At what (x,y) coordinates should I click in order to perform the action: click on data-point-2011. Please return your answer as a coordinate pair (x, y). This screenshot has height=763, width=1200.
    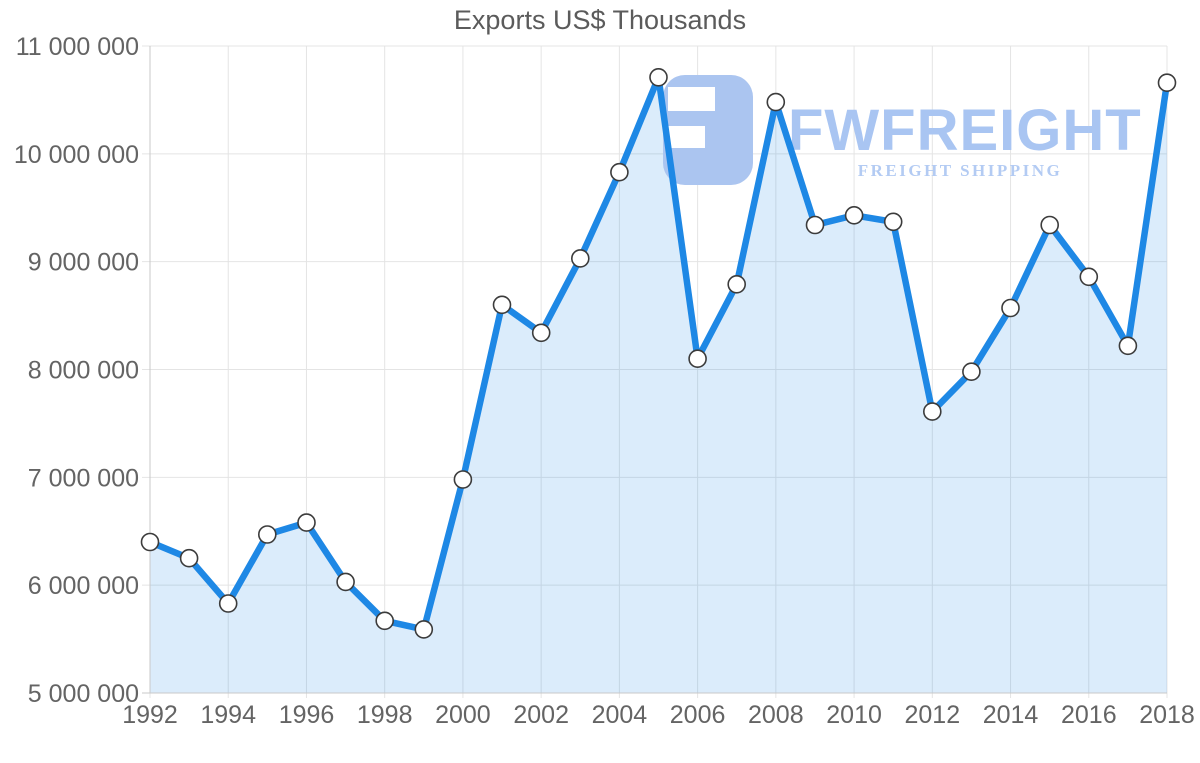
    Looking at the image, I should click on (893, 222).